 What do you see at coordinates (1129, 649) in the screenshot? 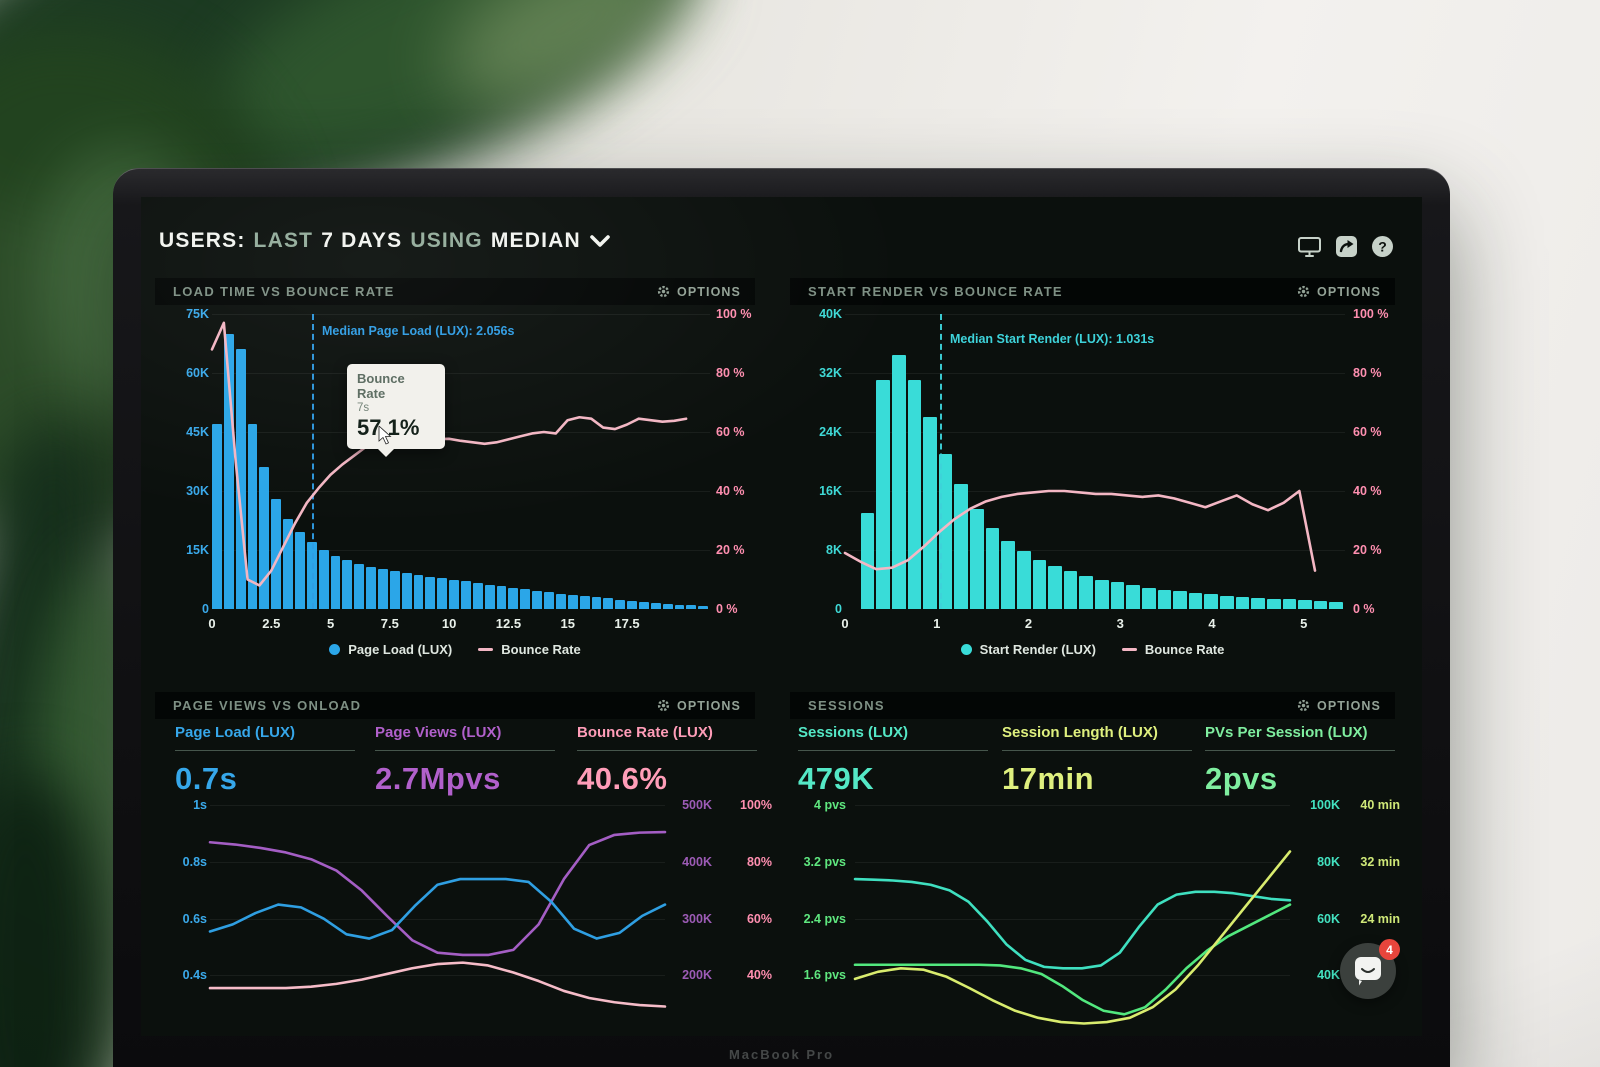
I see `legend-dash-icon` at bounding box center [1129, 649].